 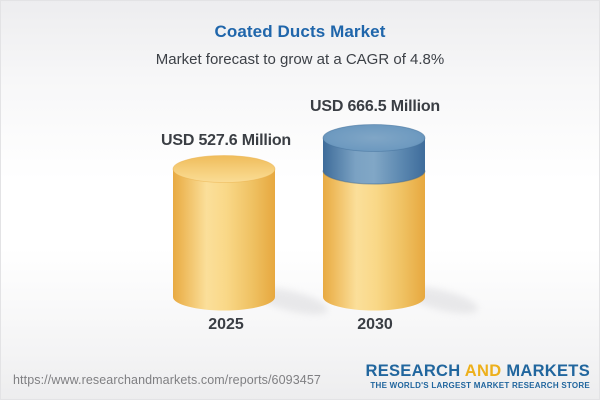 I want to click on cylinder-2030, so click(x=374, y=217).